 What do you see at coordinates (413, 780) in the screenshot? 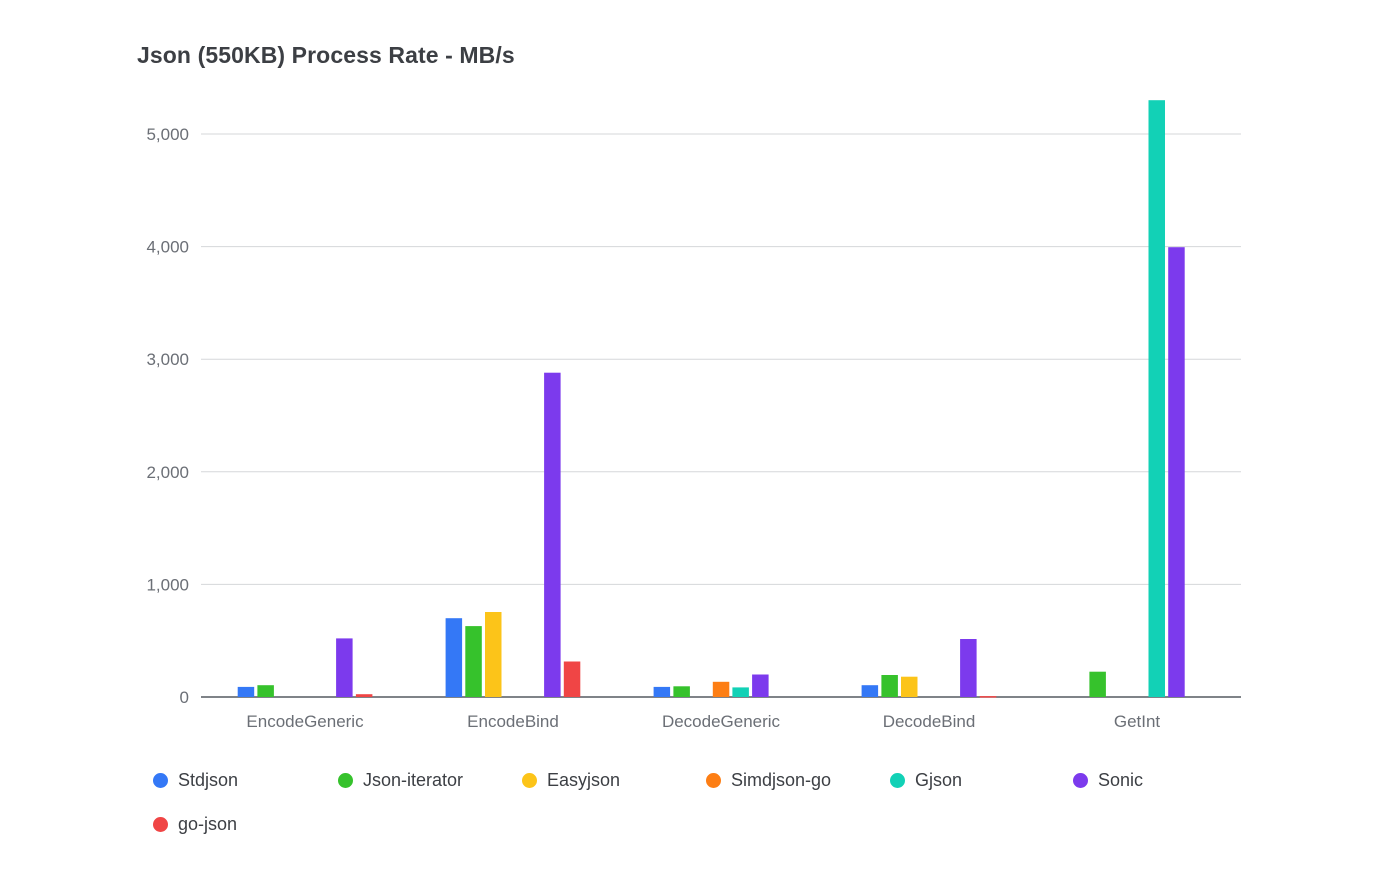
I see `legend-label: Json-iterator` at bounding box center [413, 780].